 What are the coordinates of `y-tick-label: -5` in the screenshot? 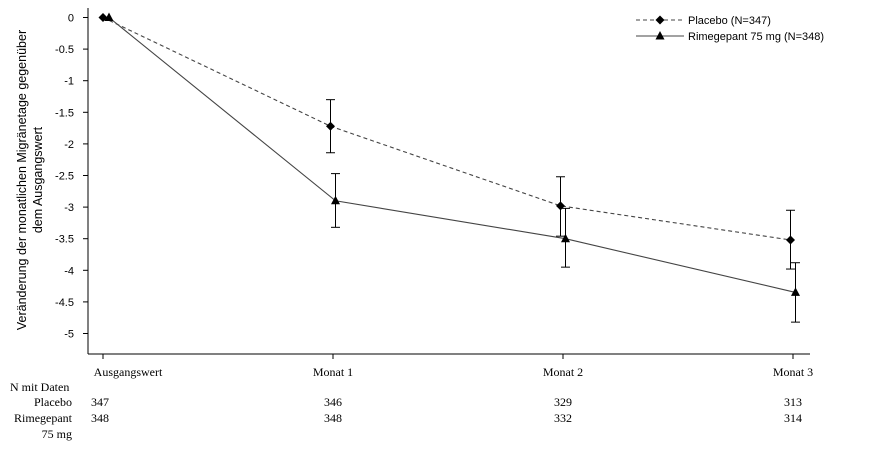 It's located at (69, 335).